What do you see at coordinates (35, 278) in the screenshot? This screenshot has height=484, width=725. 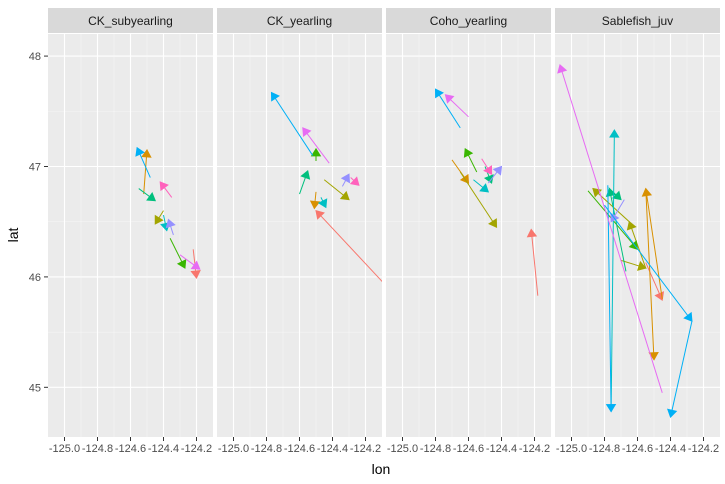 I see `y-tick-label: 46` at bounding box center [35, 278].